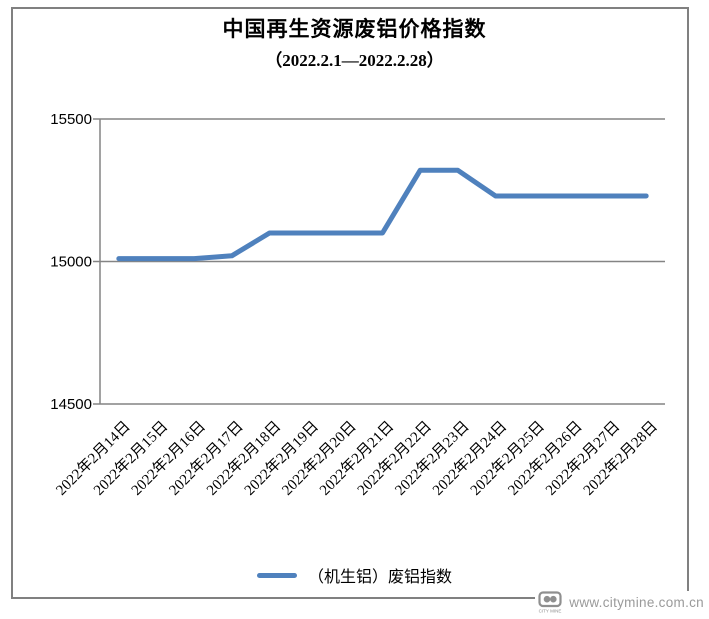 This screenshot has height=619, width=709. Describe the element at coordinates (354, 29) in the screenshot. I see `chart-title: 中国再生资源废铝价格指数` at that location.